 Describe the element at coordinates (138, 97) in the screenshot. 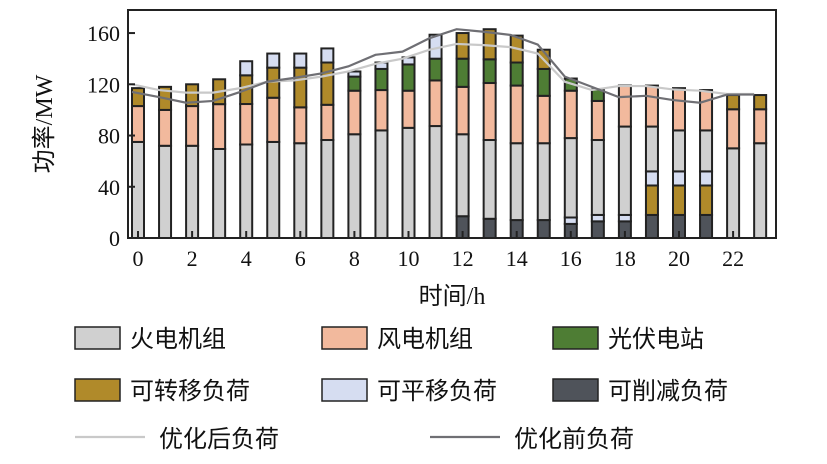

I see `bar-shift-h0` at that location.